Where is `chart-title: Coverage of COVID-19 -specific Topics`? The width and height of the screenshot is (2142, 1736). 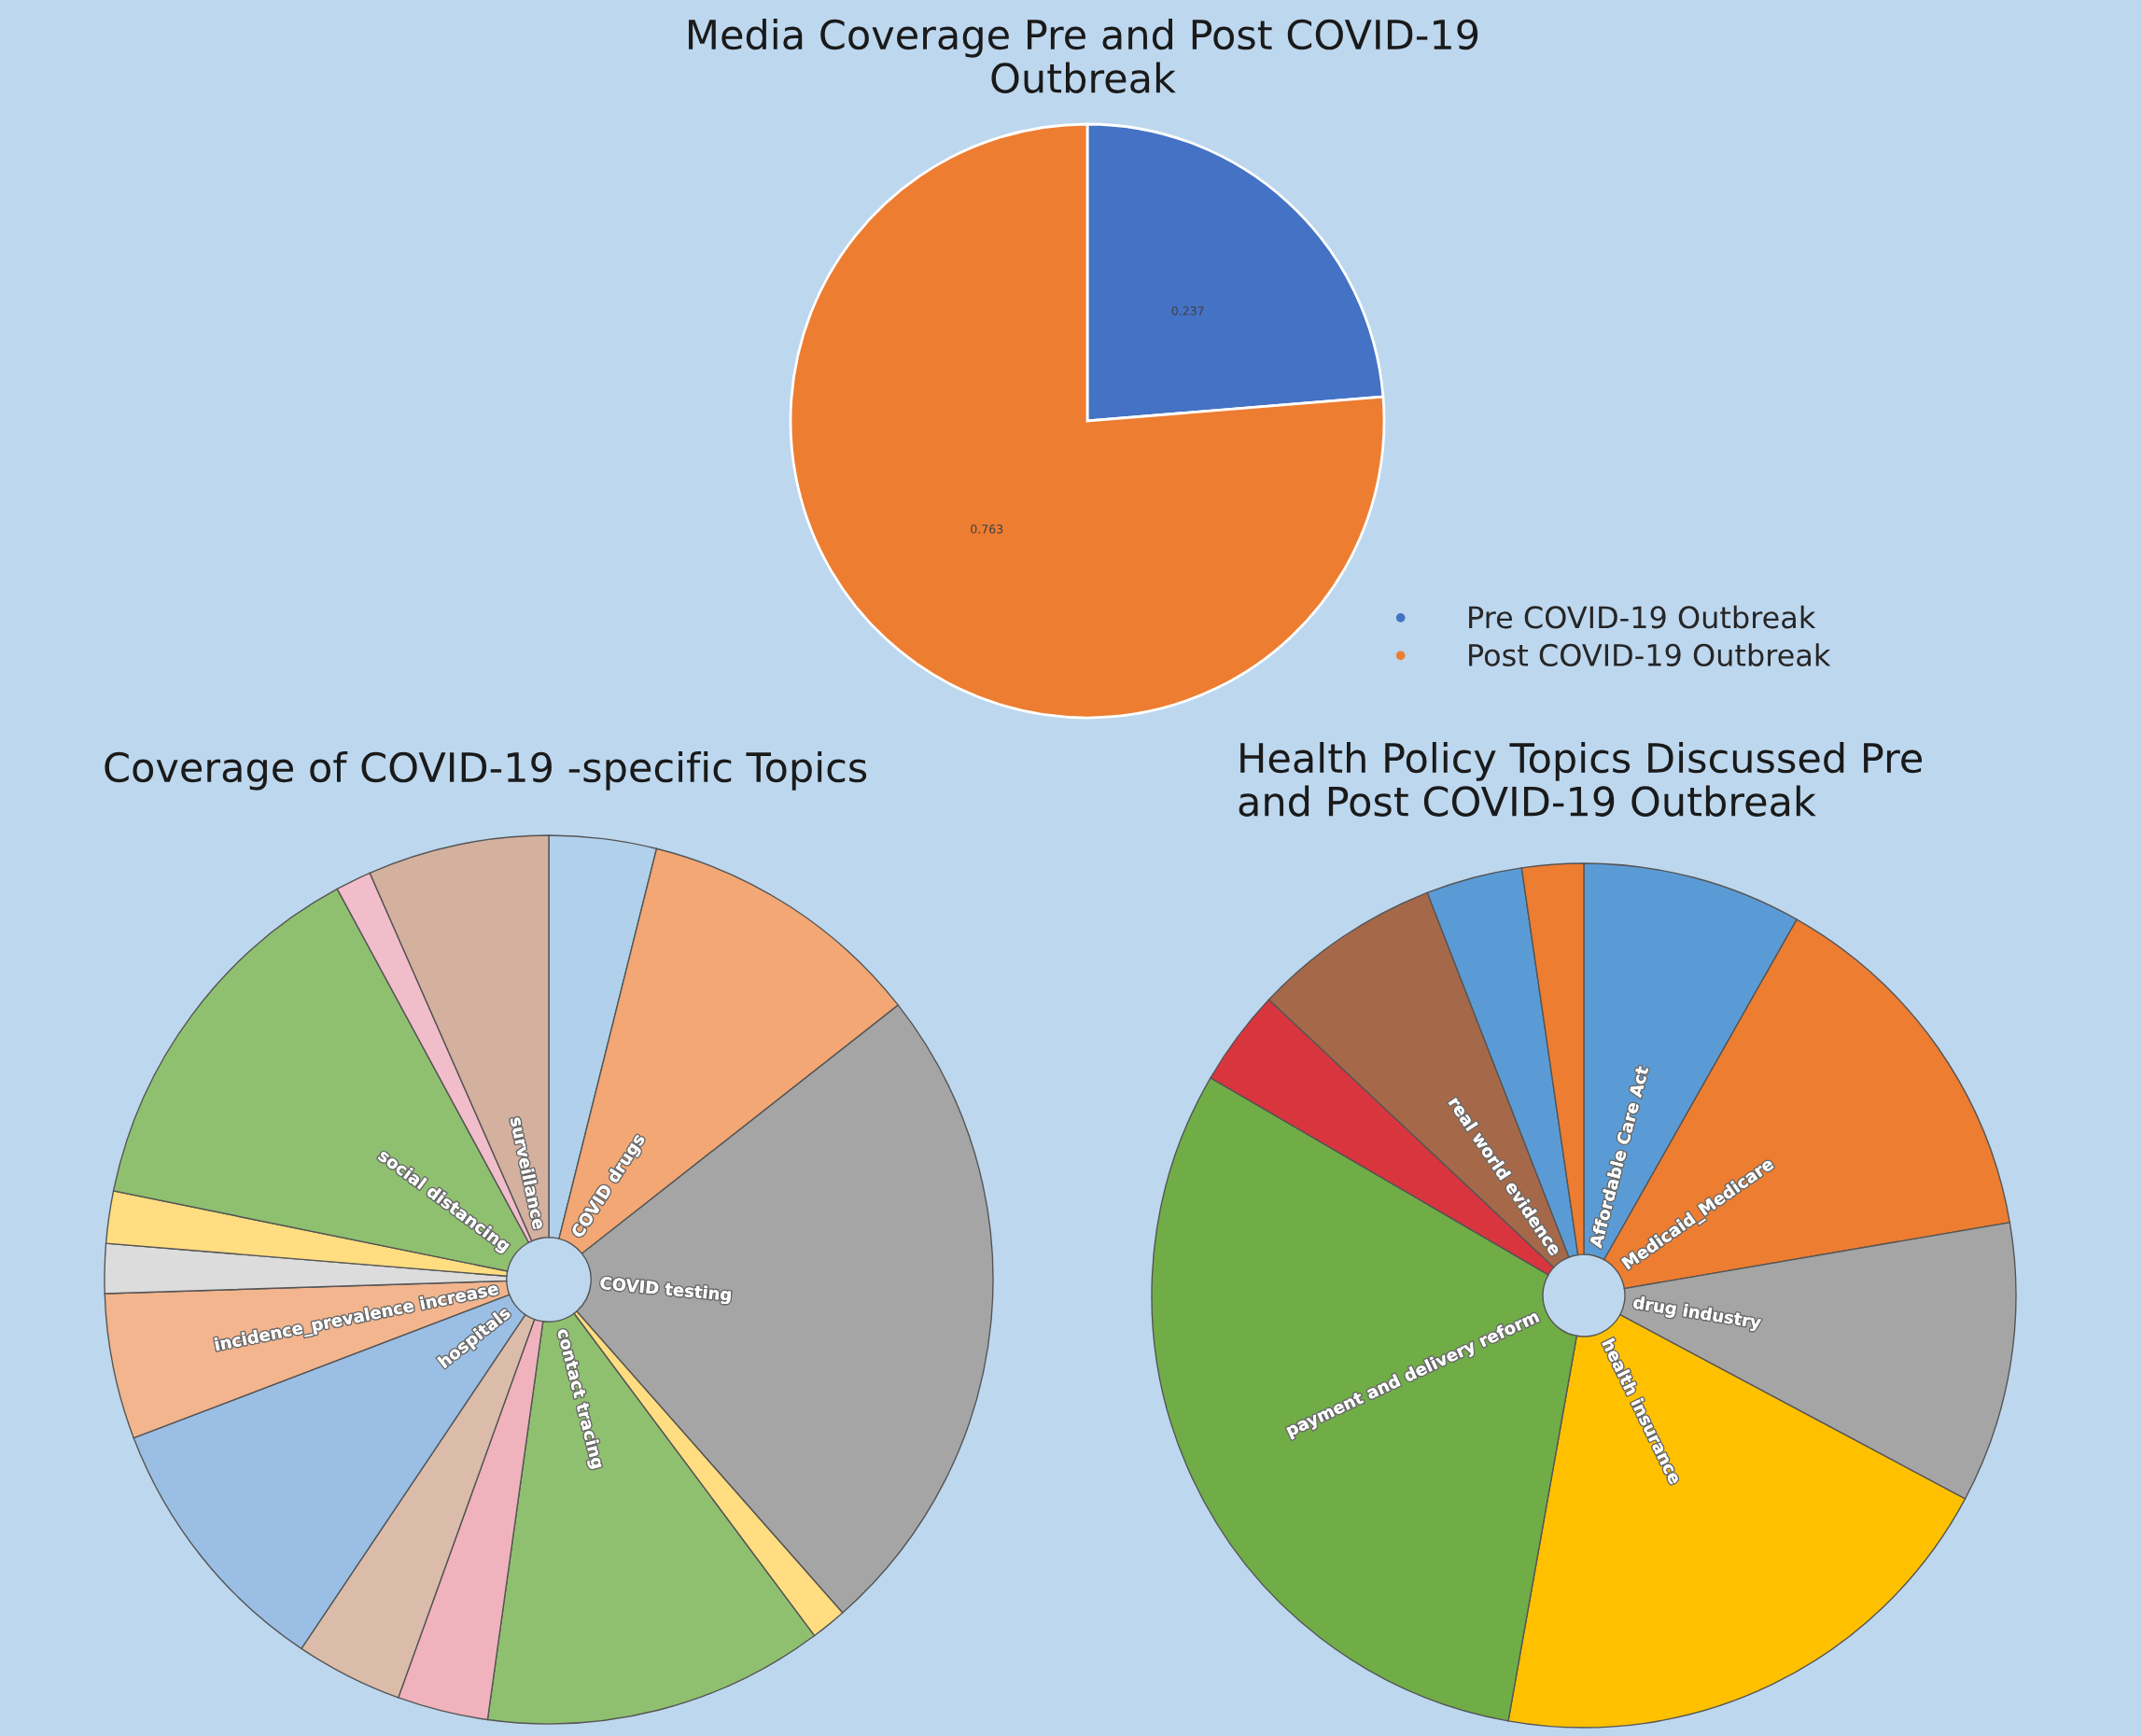
chart-title: Coverage of COVID-19 -specific Topics is located at coordinates (486, 771).